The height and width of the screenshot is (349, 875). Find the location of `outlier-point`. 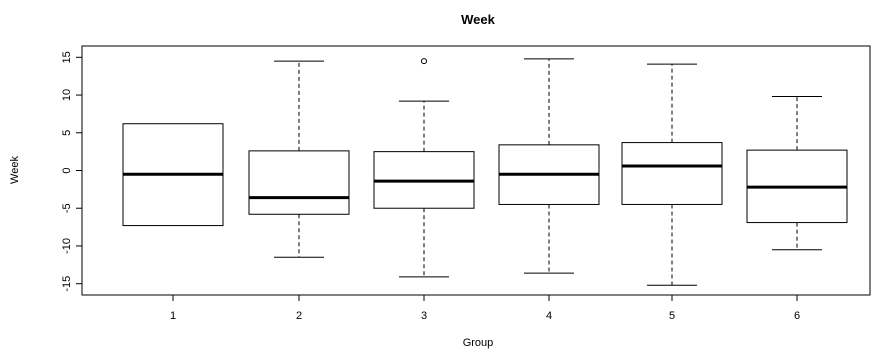

outlier-point is located at coordinates (424, 61).